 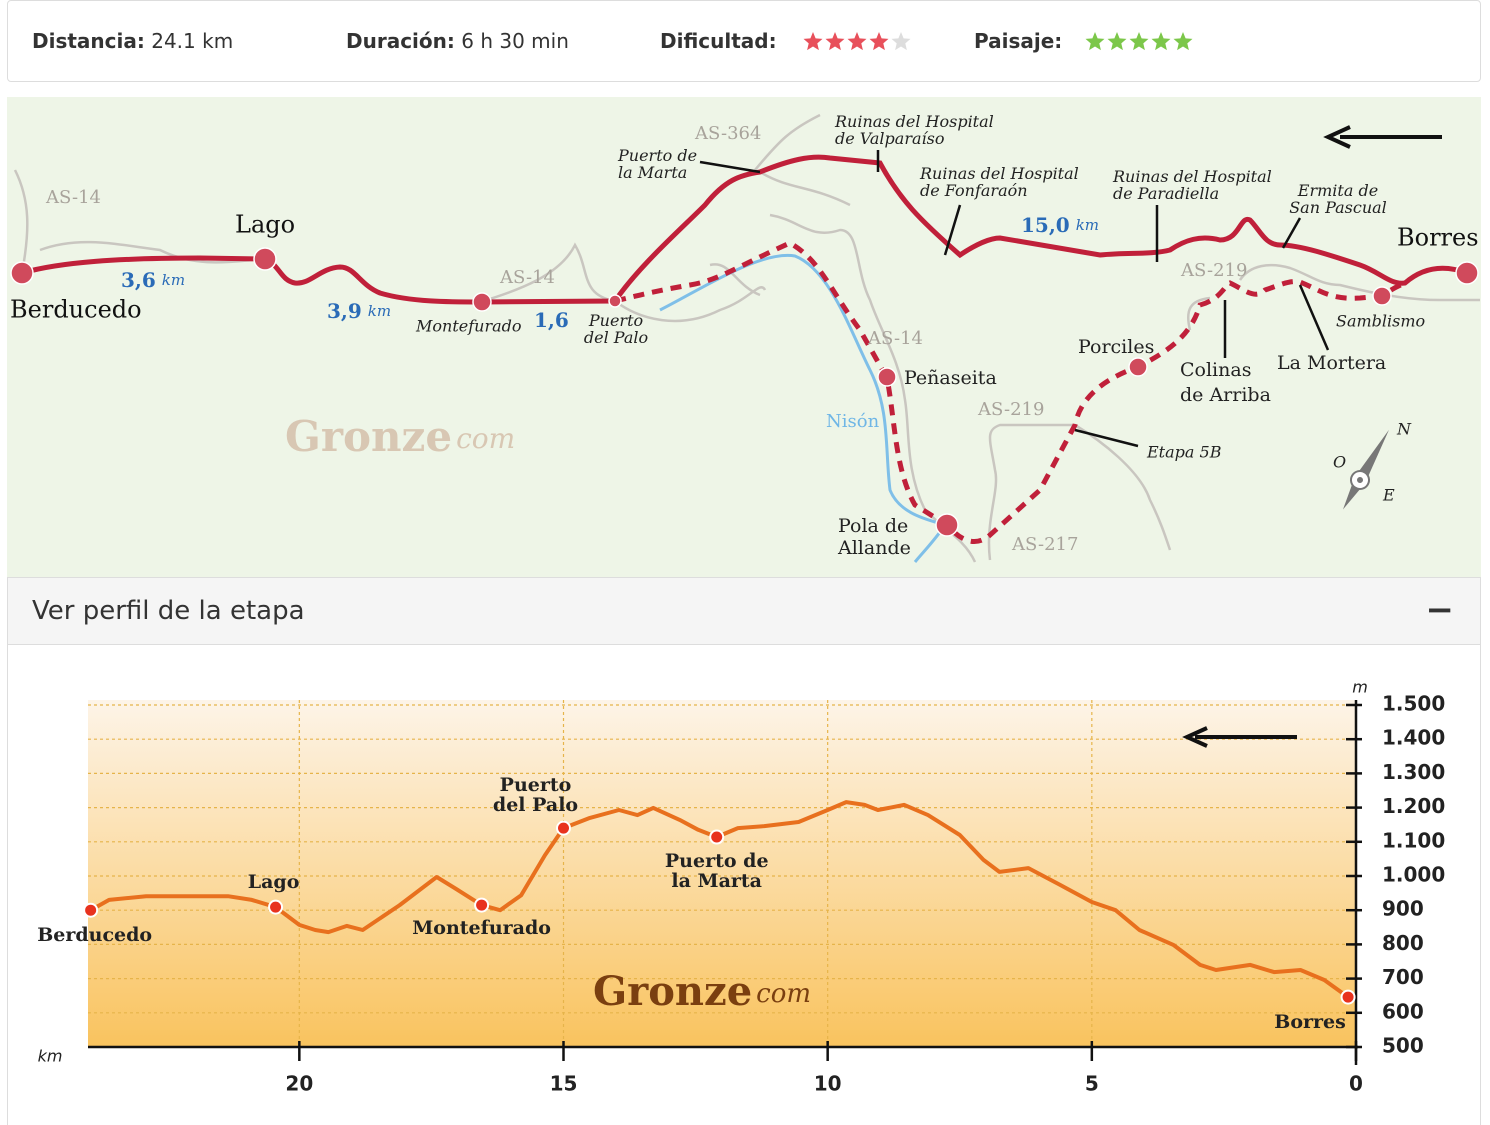 What do you see at coordinates (716, 881) in the screenshot?
I see `waypoint-label-line: la Marta` at bounding box center [716, 881].